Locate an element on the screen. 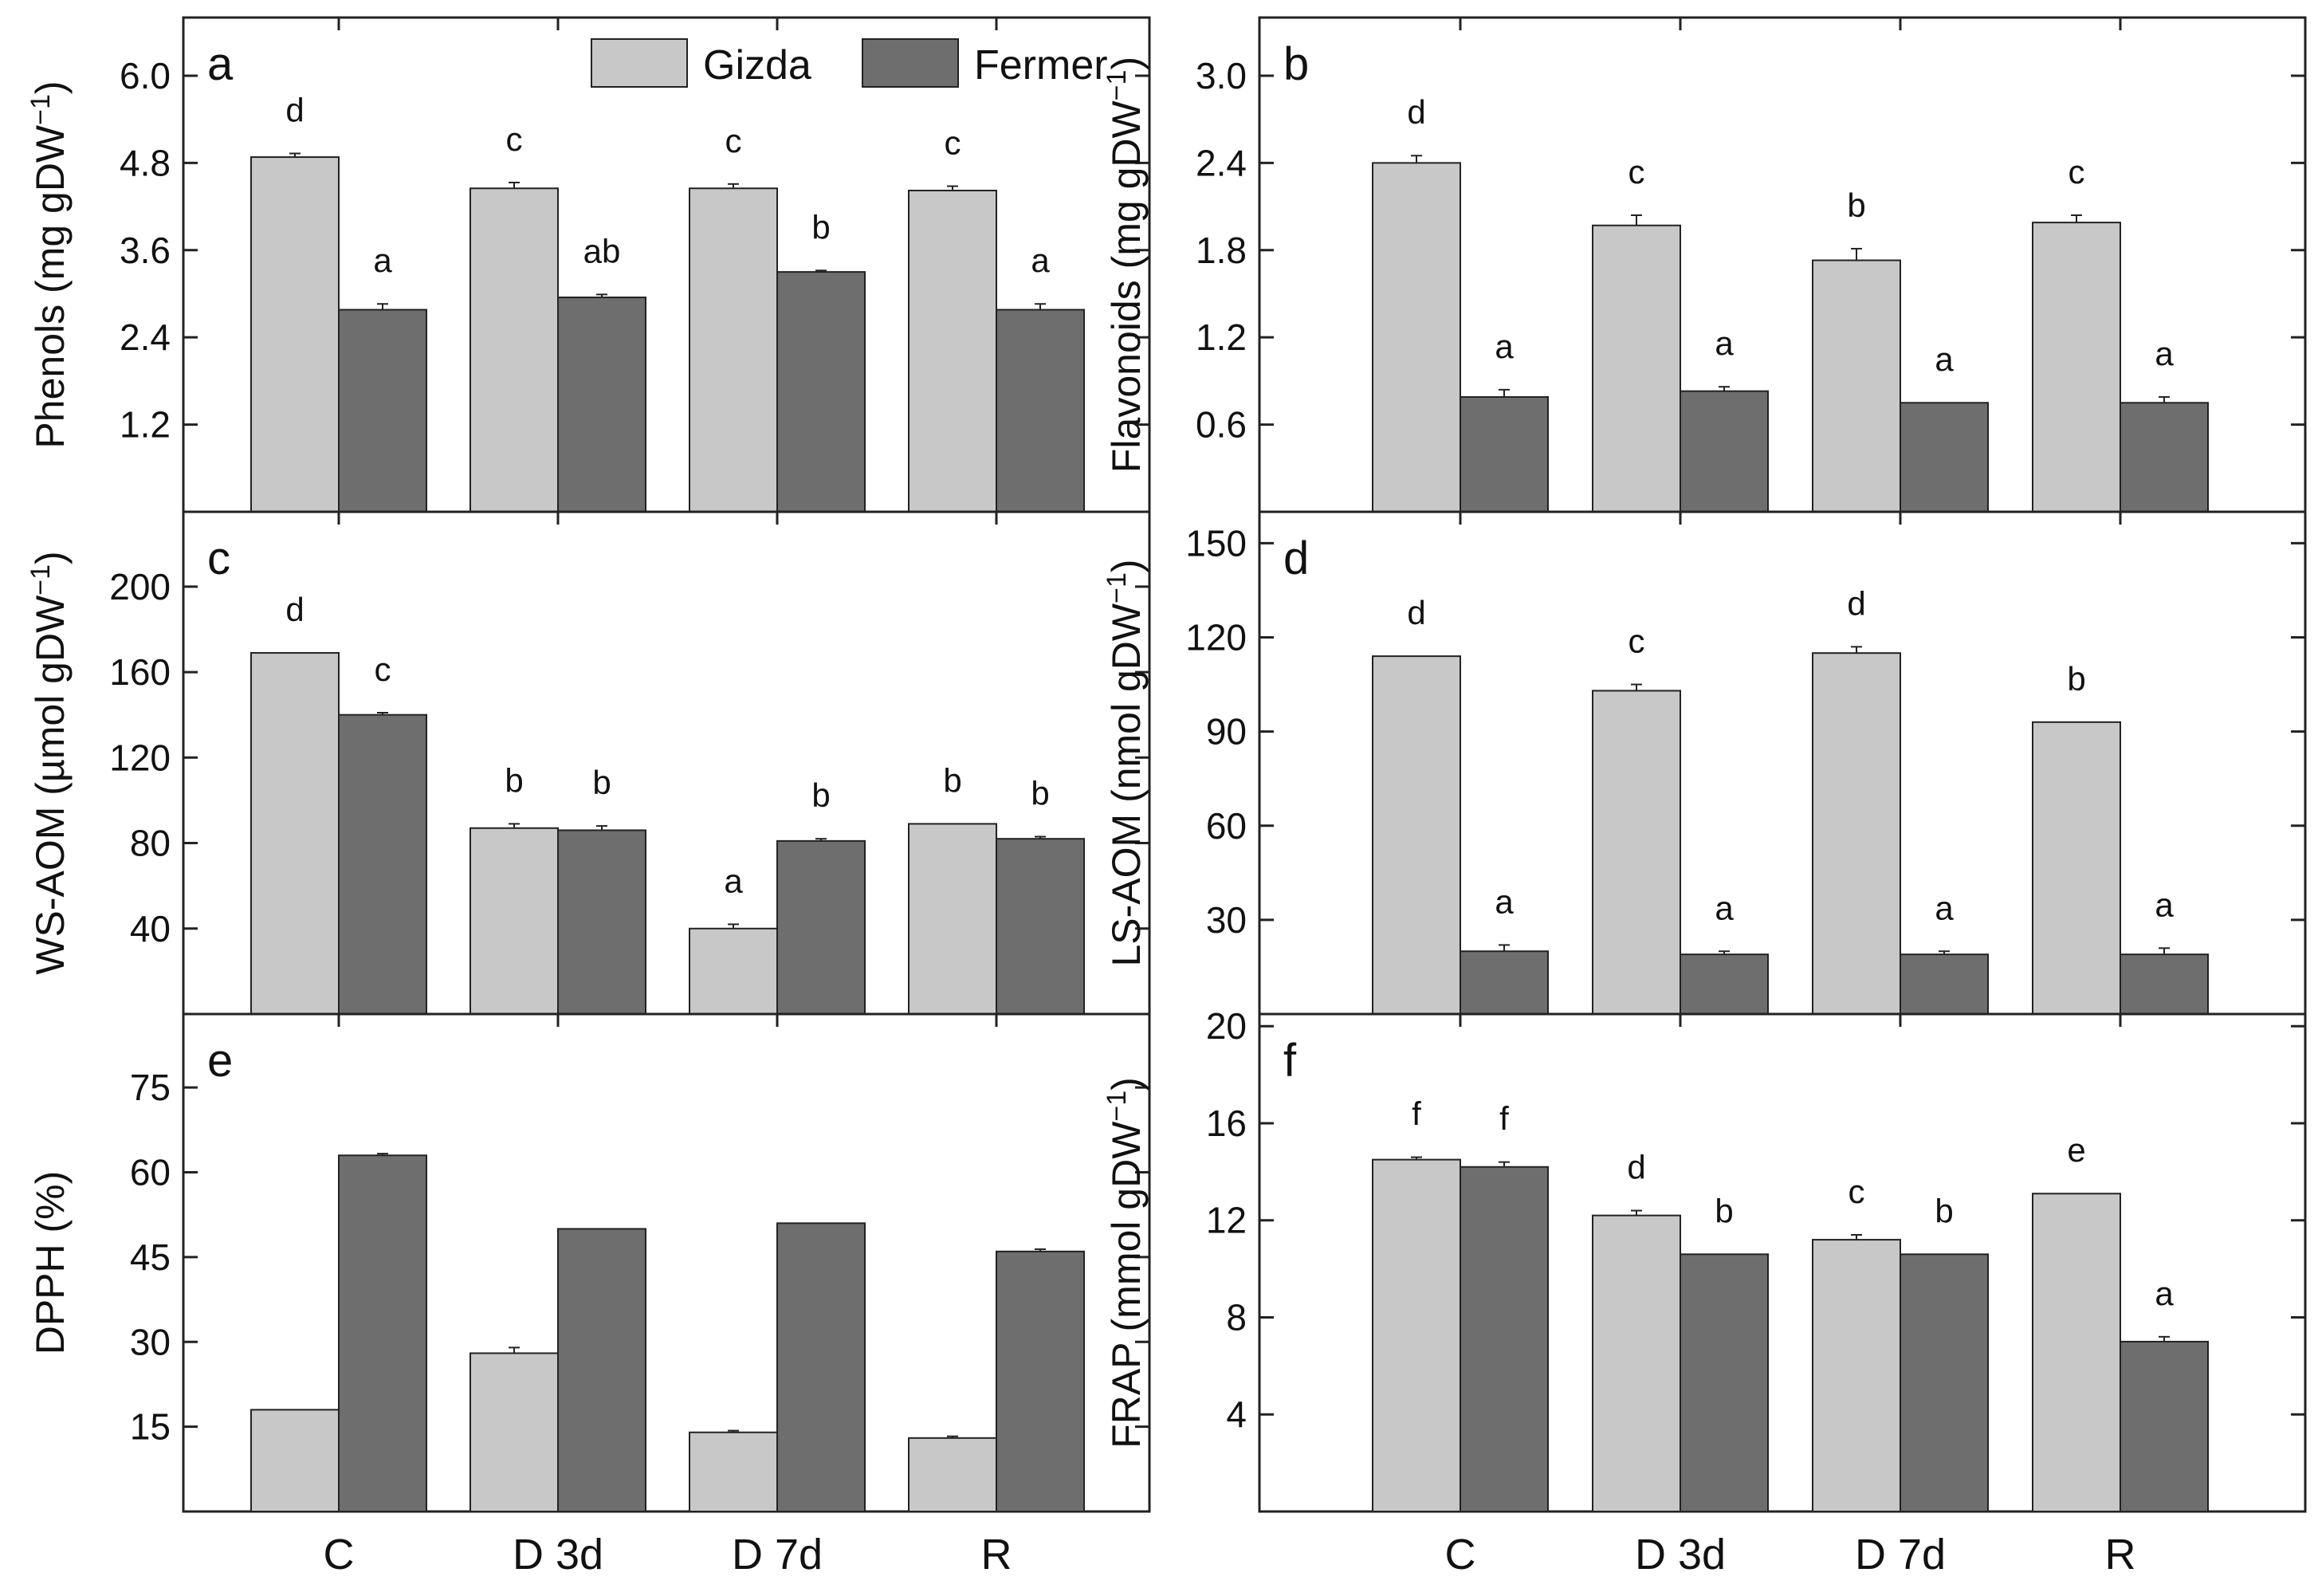 The height and width of the screenshot is (1596, 2318). y-axis-label: FRAP (mmol gDW−1) is located at coordinates (1125, 1263).